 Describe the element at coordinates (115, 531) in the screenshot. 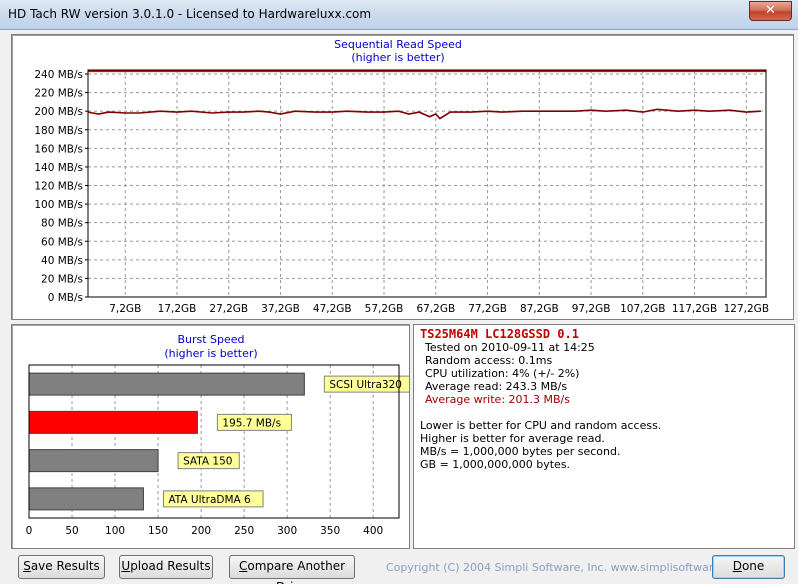

I see `x-tick-label: 100` at that location.